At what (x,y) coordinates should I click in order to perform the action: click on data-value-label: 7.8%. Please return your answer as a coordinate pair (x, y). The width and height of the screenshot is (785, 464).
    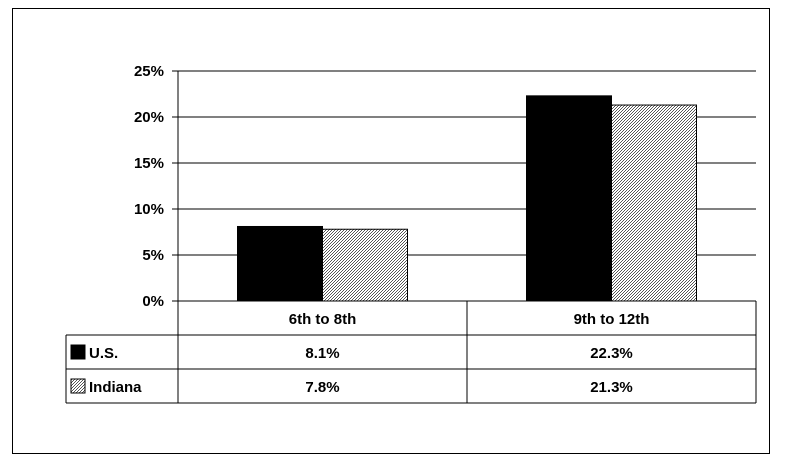
    Looking at the image, I should click on (322, 387).